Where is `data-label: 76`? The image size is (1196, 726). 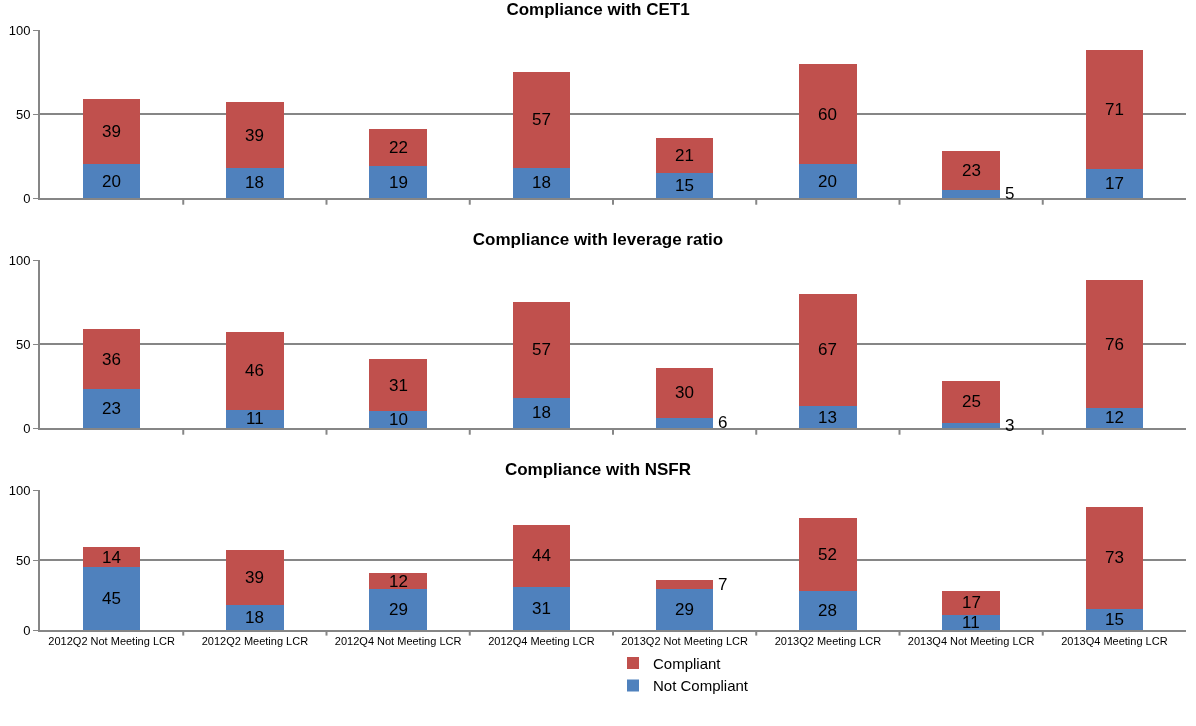
data-label: 76 is located at coordinates (1114, 344).